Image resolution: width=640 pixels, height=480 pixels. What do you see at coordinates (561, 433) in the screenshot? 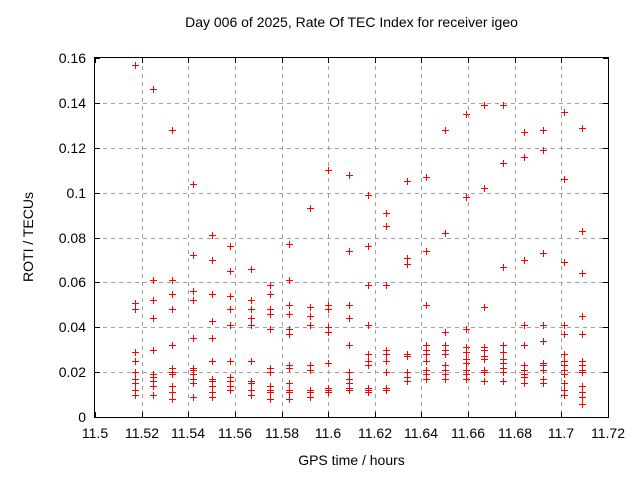
I see `x-tick-label: 11.7` at bounding box center [561, 433].